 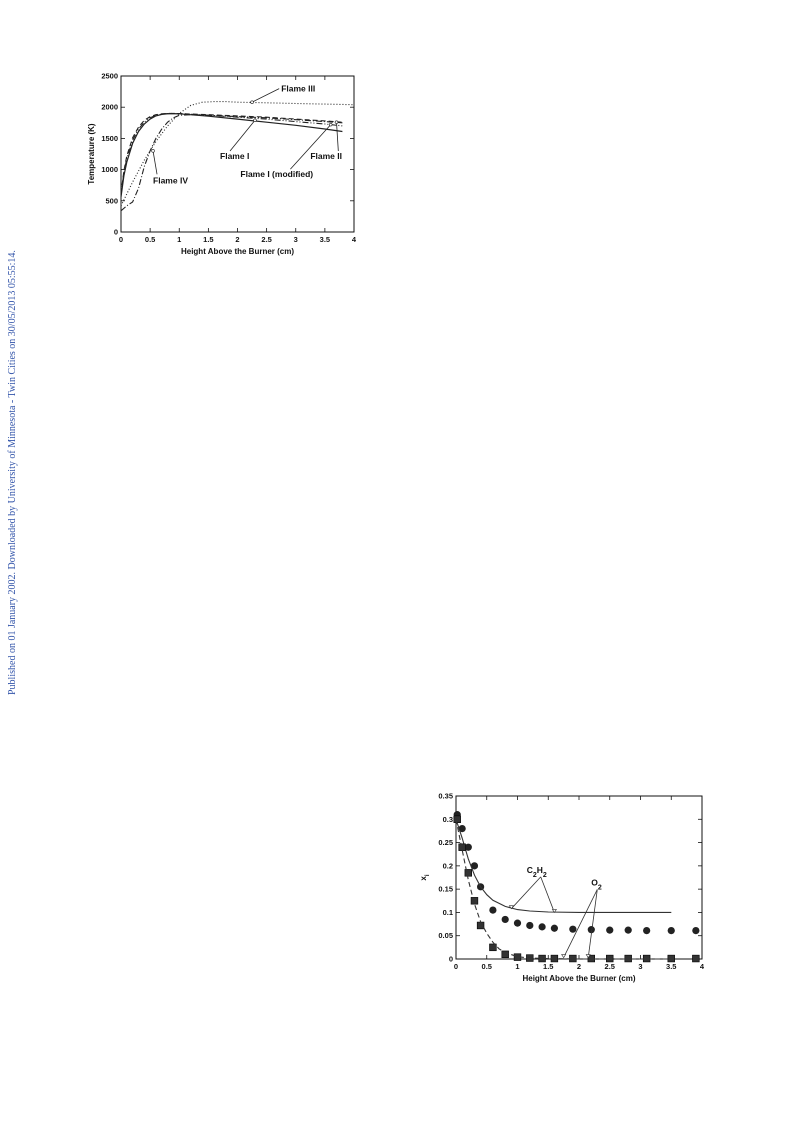 I want to click on y-axis-subscript: i, so click(x=428, y=875).